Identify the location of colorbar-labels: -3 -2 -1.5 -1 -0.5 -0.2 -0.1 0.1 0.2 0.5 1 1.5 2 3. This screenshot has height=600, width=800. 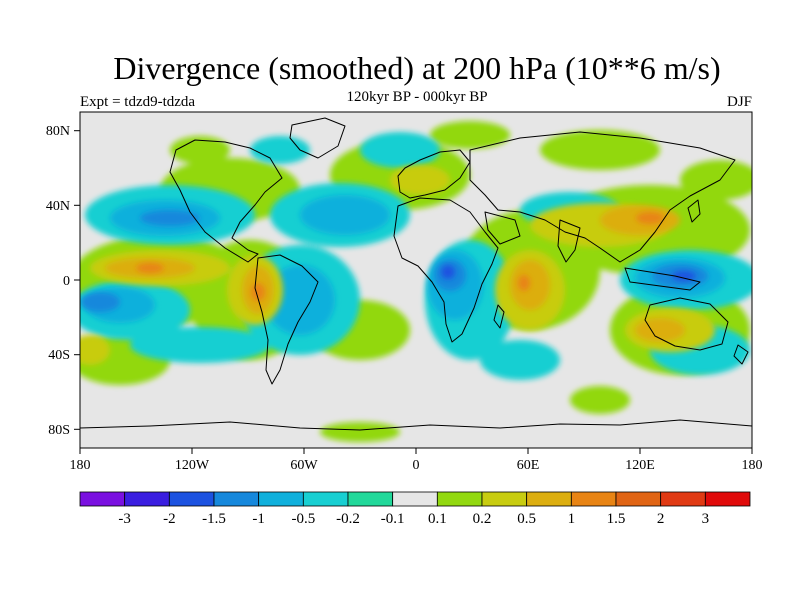
(413, 519).